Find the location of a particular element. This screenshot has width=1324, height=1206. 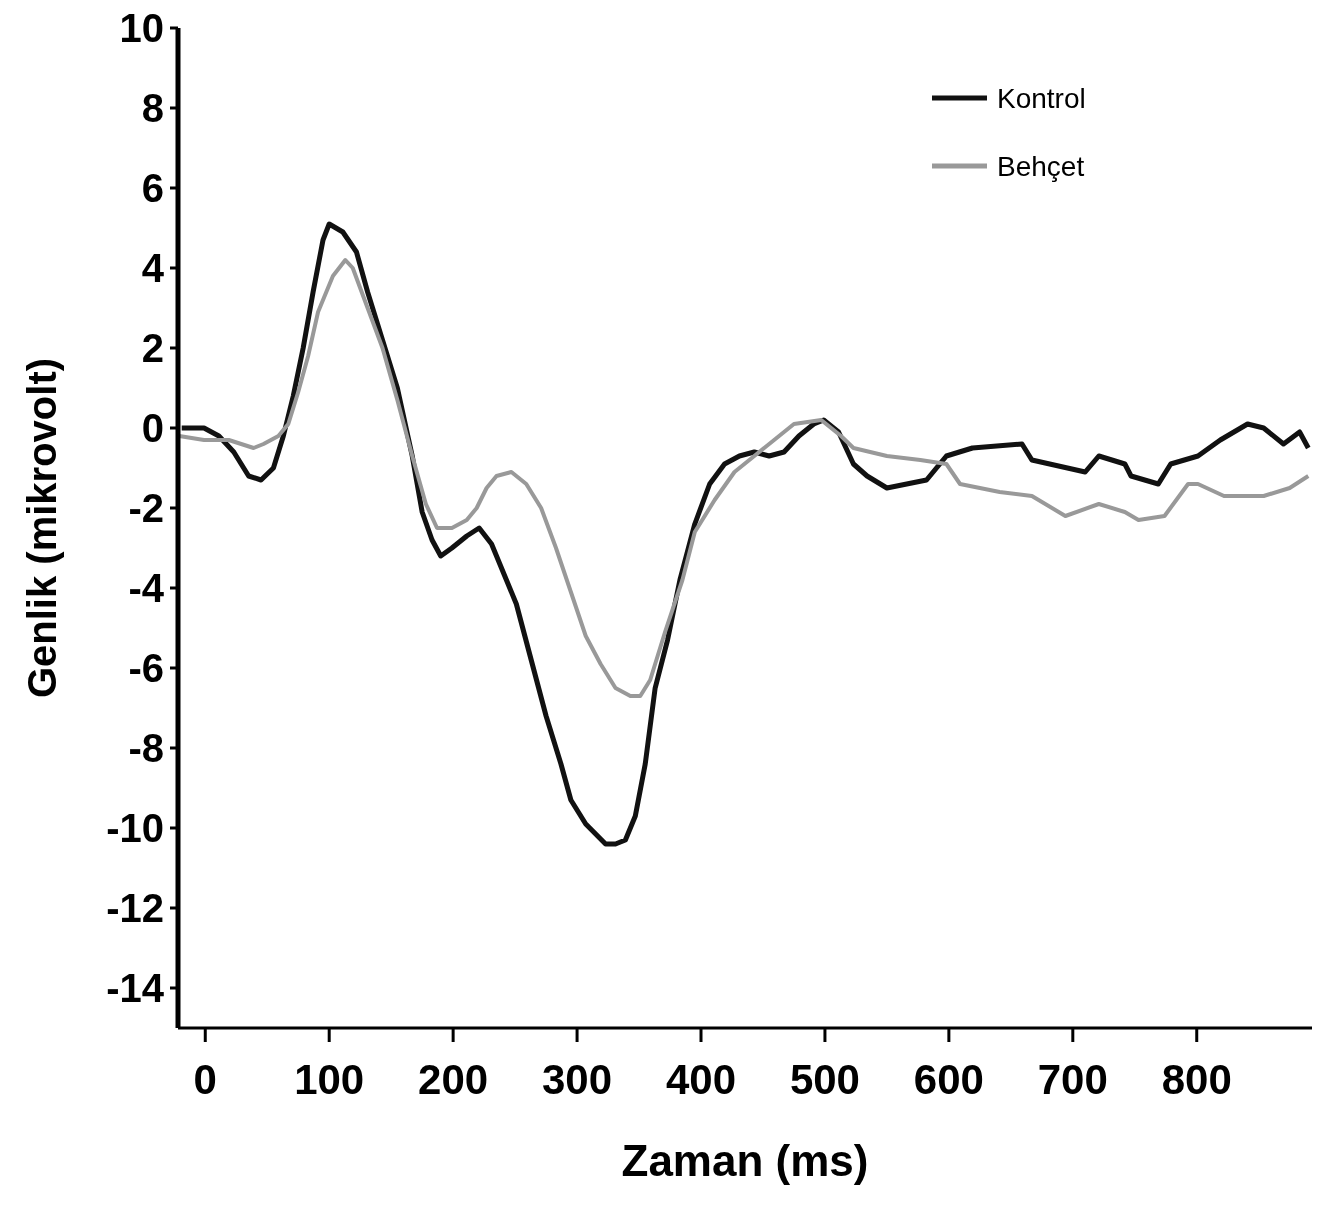

y-tick-label: -10 is located at coordinates (135, 828).